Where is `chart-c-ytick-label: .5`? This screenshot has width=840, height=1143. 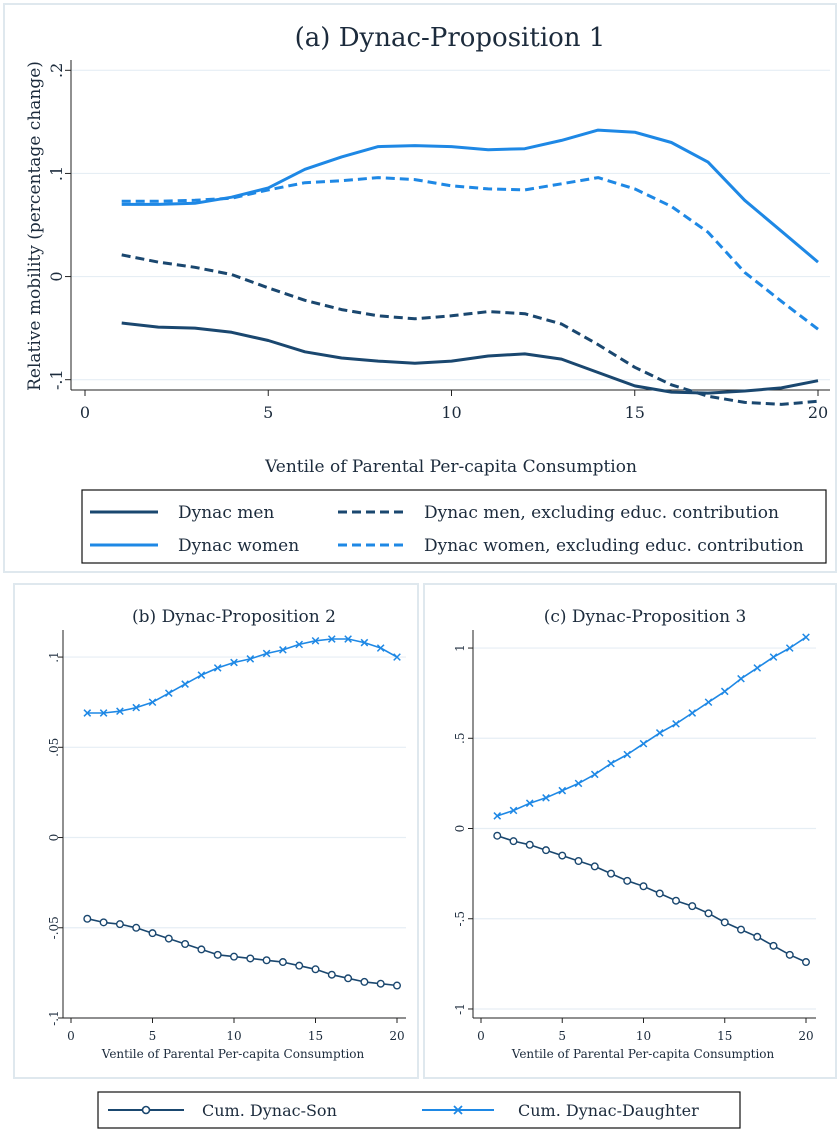 chart-c-ytick-label: .5 is located at coordinates (460, 738).